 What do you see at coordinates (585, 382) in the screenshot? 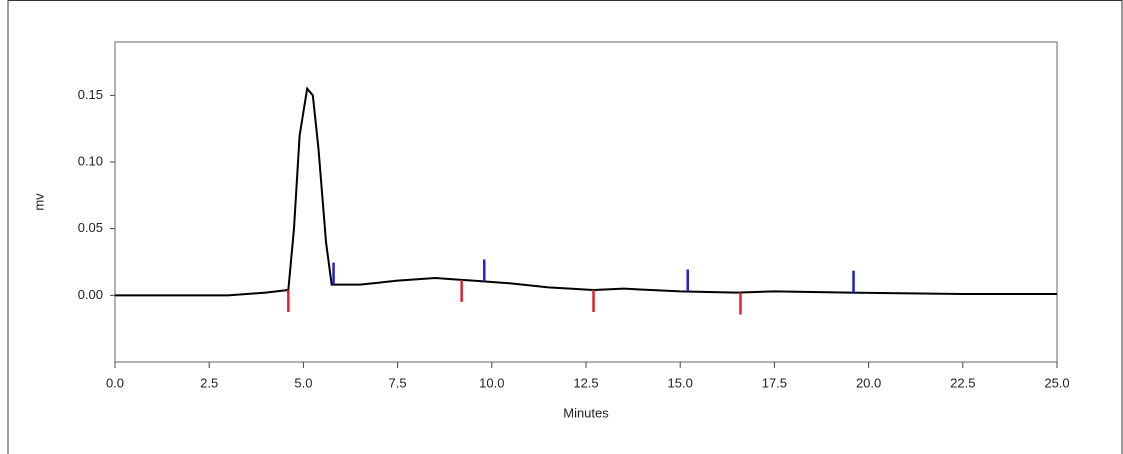
I see `x-tick-label: 12.5` at bounding box center [585, 382].